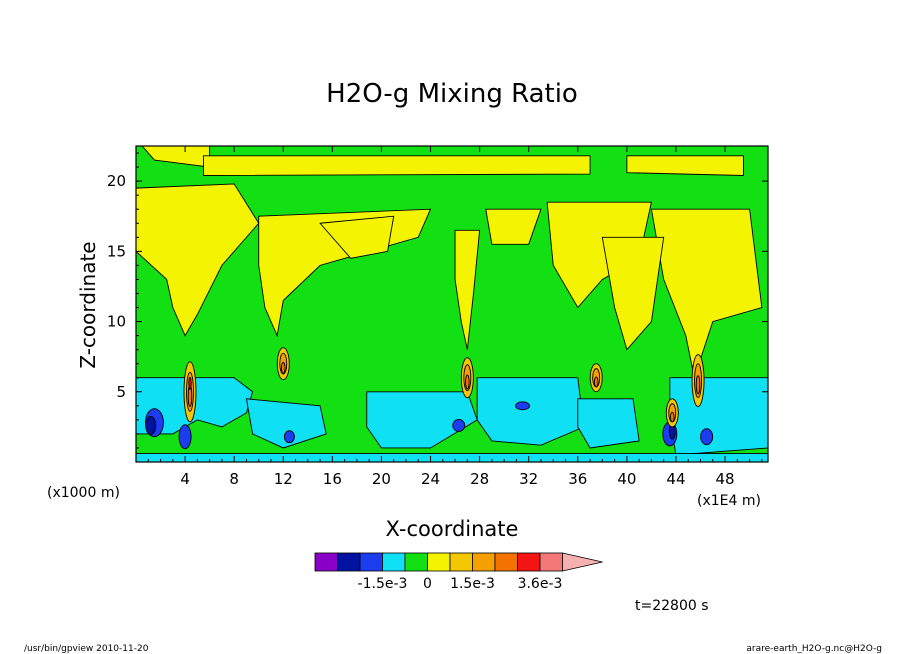 The image size is (904, 654). Describe the element at coordinates (528, 479) in the screenshot. I see `x-tick-label: 32` at that location.